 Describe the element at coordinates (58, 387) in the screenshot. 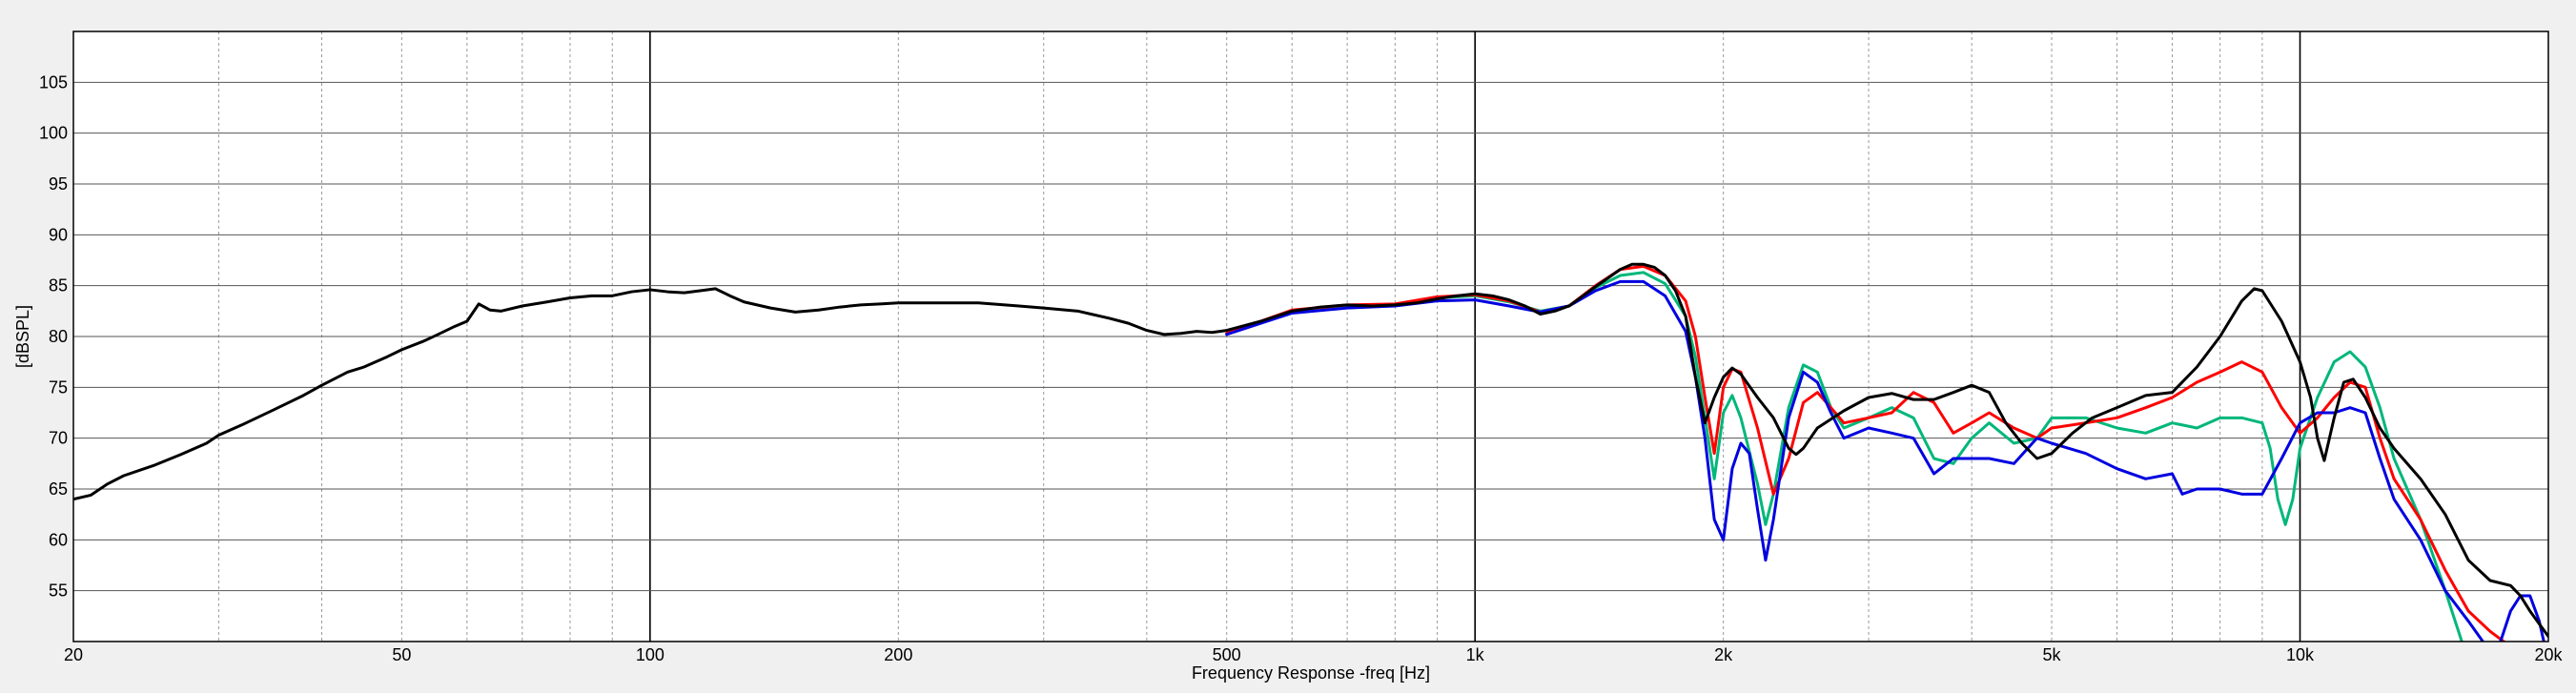

I see `y-tick-label: 75` at that location.